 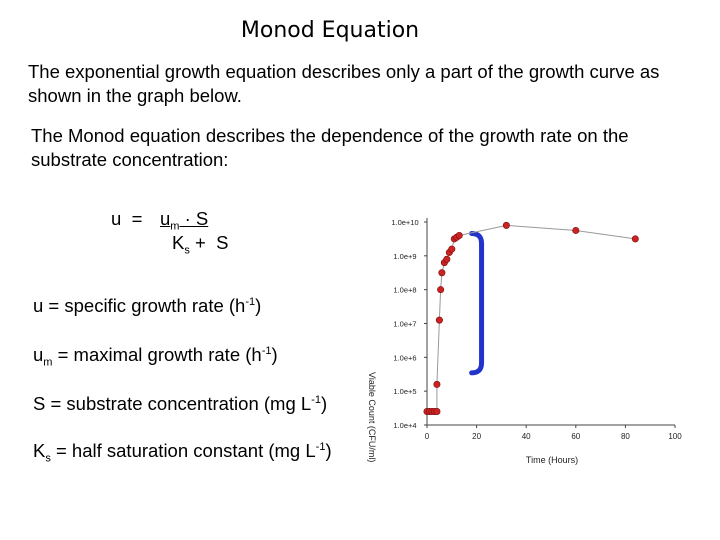 I want to click on y-tick-label: 1.0e+10, so click(x=404, y=222).